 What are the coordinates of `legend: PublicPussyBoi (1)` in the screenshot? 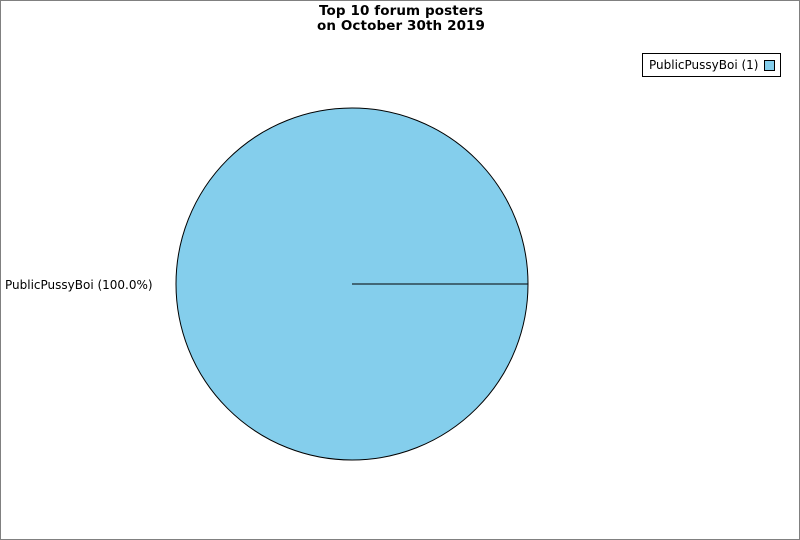 It's located at (712, 65).